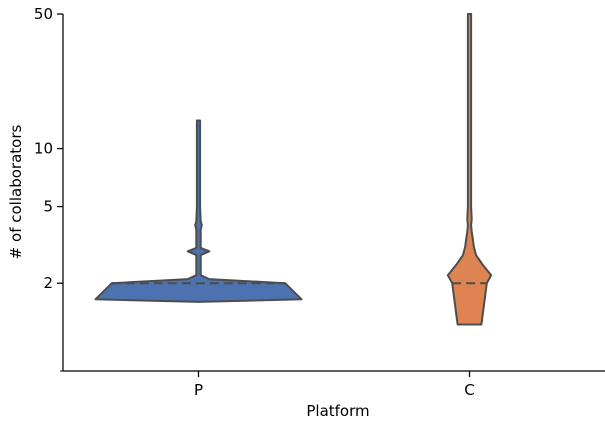 The height and width of the screenshot is (421, 605). I want to click on y-ticks: 2 5 10 50, so click(48, 188).